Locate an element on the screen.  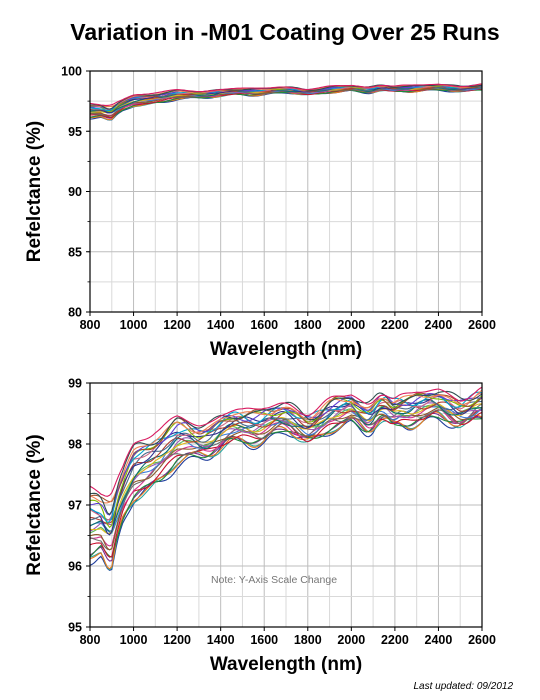
series-group is located at coordinates (286, 102).